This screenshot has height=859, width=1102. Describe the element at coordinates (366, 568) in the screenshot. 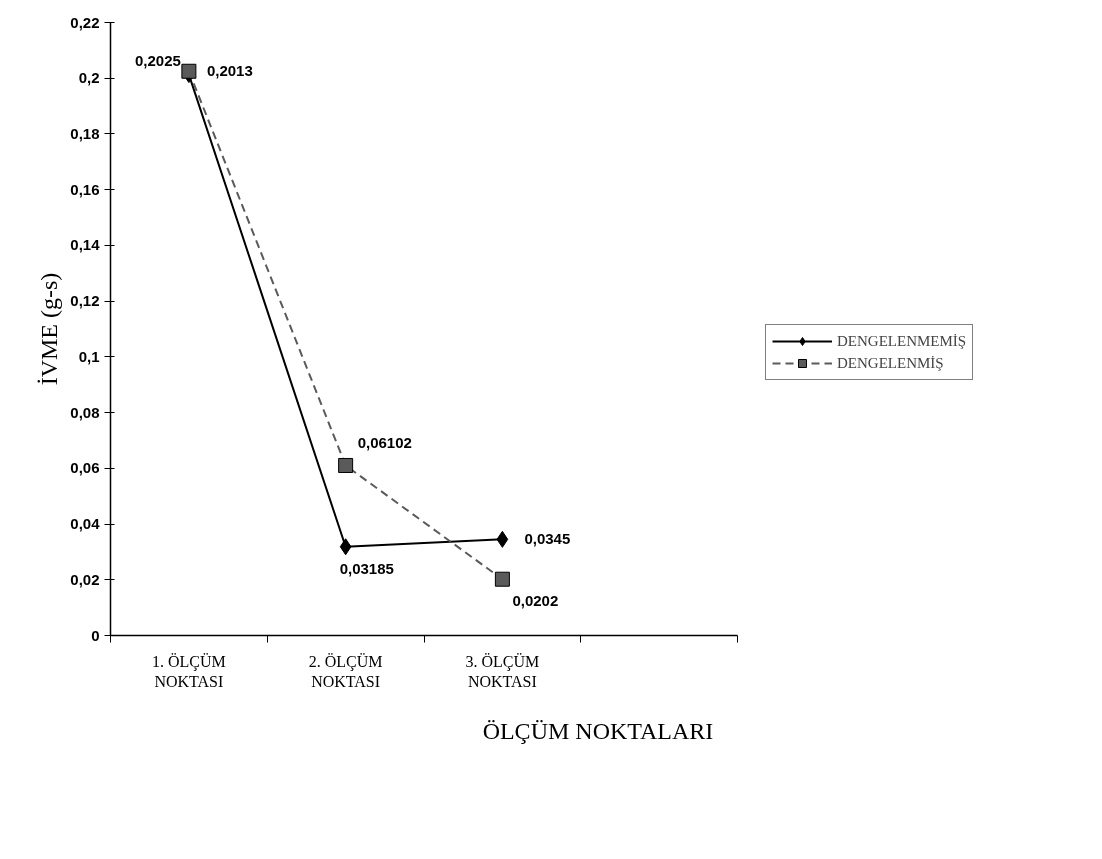

I see `data-label: 0,03185` at that location.